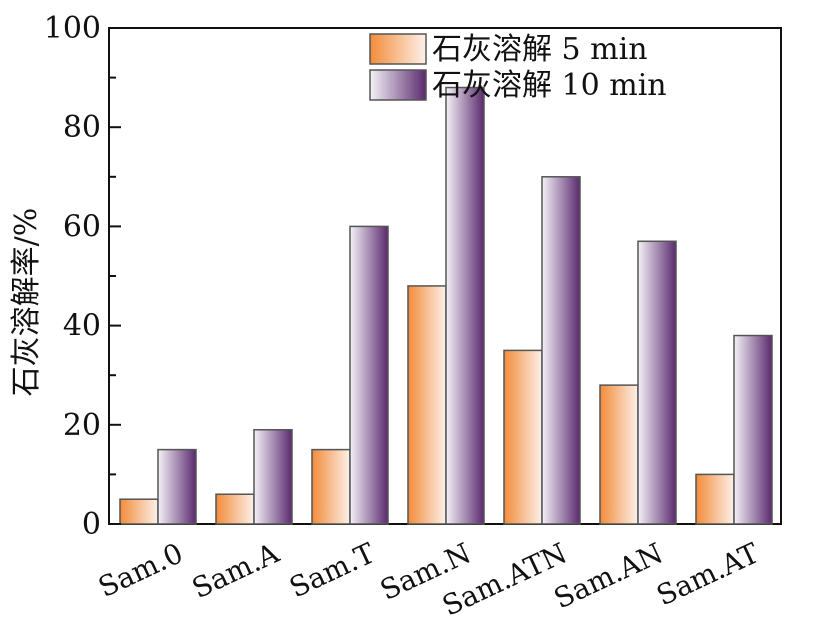  What do you see at coordinates (369, 375) in the screenshot?
I see `bar-10min-sam-t` at bounding box center [369, 375].